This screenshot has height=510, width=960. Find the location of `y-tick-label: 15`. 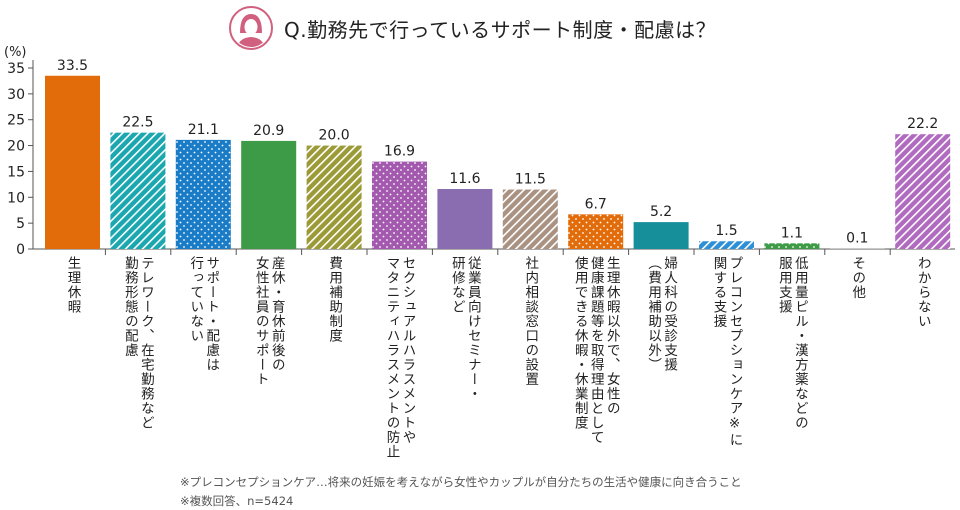

y-tick-label: 15 is located at coordinates (16, 172).